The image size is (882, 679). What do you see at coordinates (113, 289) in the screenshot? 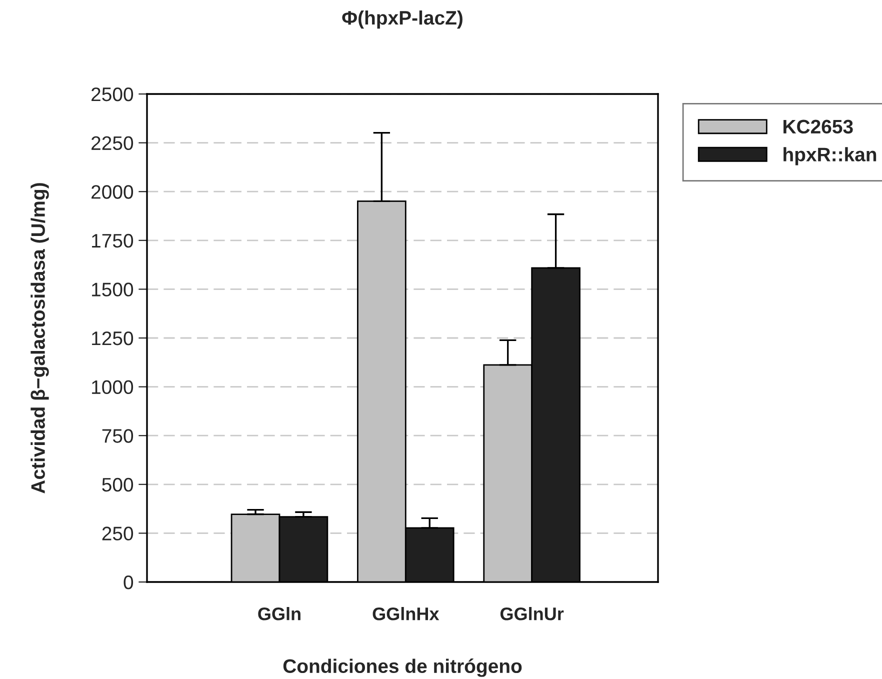
I see `y-tick-label: 1500` at bounding box center [113, 289].